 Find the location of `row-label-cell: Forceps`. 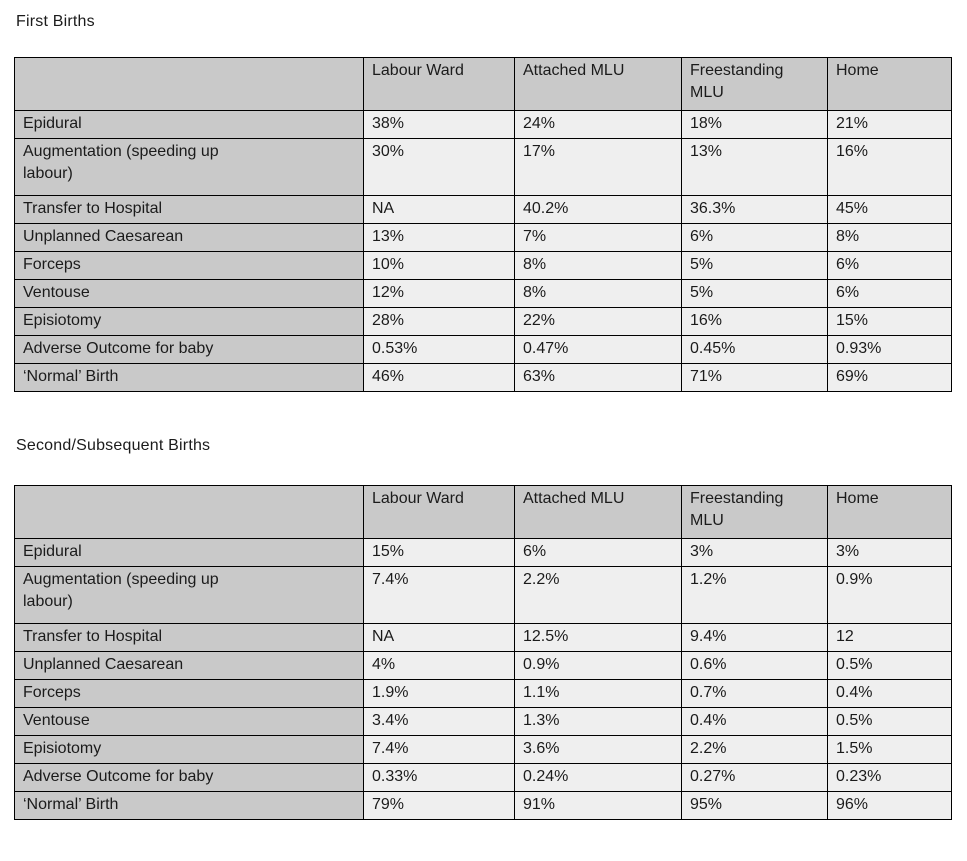

row-label-cell: Forceps is located at coordinates (189, 693).